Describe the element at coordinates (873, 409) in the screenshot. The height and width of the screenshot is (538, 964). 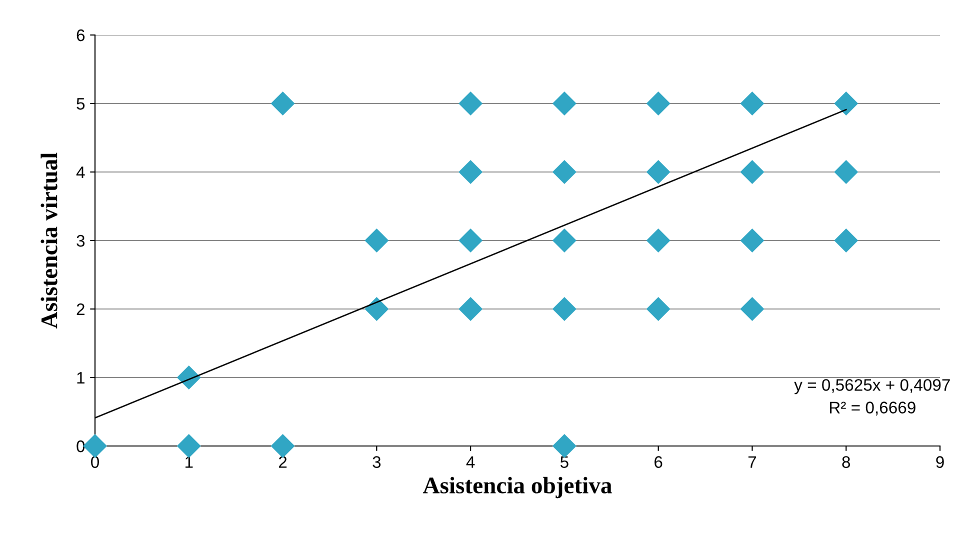
I see `annotation: R² = 0,6669` at that location.